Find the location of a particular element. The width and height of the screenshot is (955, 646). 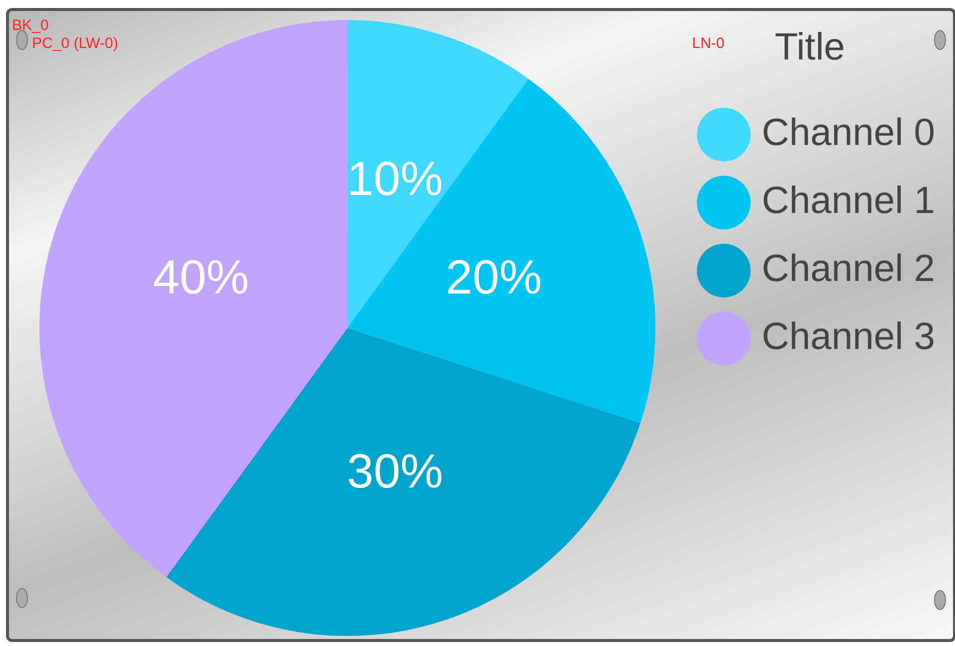

legend-label: Channel 2 is located at coordinates (849, 269).